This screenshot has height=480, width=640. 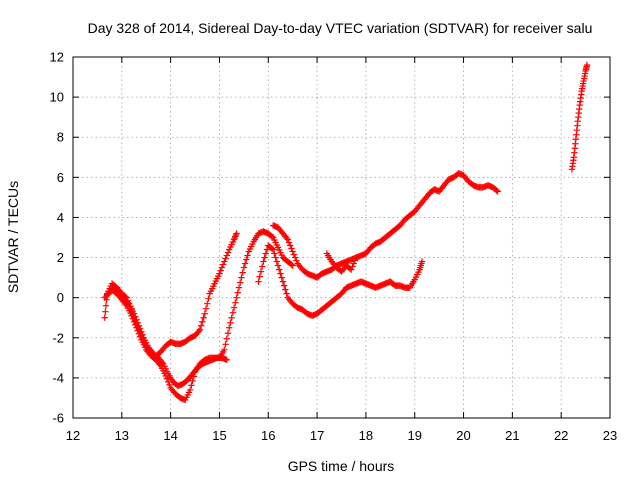 What do you see at coordinates (58, 418) in the screenshot?
I see `y-tick-label: -6` at bounding box center [58, 418].